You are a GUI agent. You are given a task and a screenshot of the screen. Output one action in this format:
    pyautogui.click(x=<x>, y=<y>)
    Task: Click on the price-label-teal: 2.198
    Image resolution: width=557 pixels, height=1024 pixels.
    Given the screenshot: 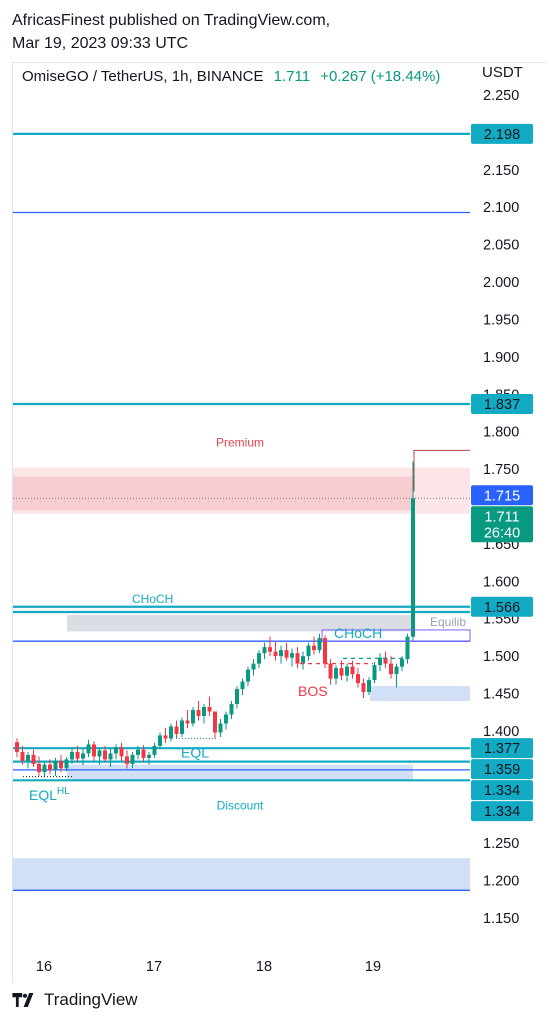 What is the action you would take?
    pyautogui.click(x=502, y=133)
    